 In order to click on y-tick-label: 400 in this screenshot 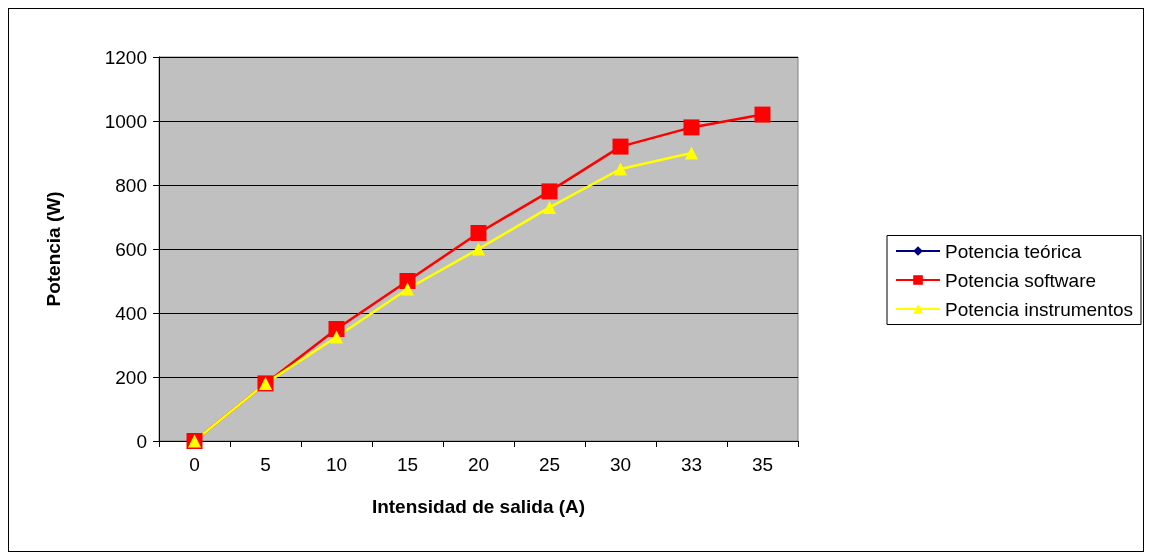, I will do `click(131, 313)`.